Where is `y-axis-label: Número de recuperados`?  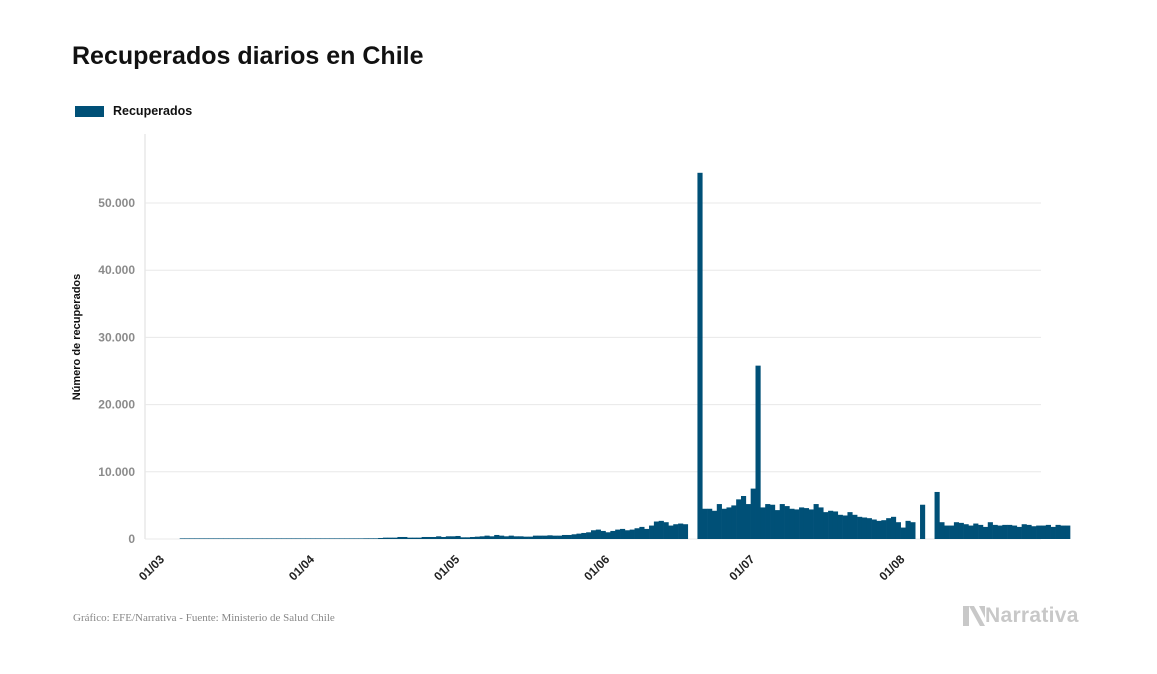
y-axis-label: Número de recuperados is located at coordinates (77, 337).